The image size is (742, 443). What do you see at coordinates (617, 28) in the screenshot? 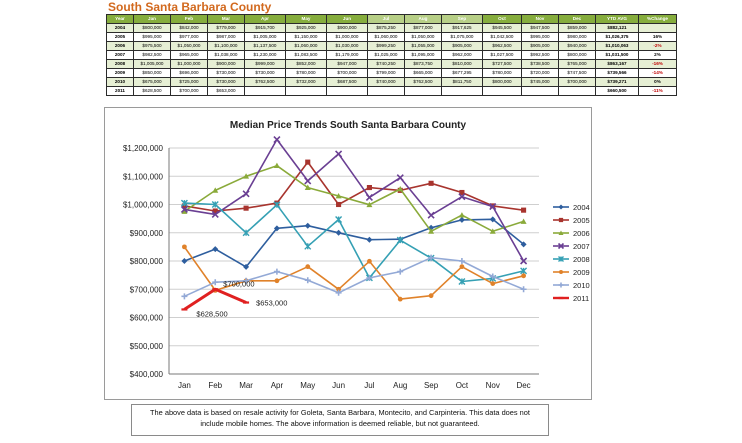
I see `table-cell: $882,121` at bounding box center [617, 28].